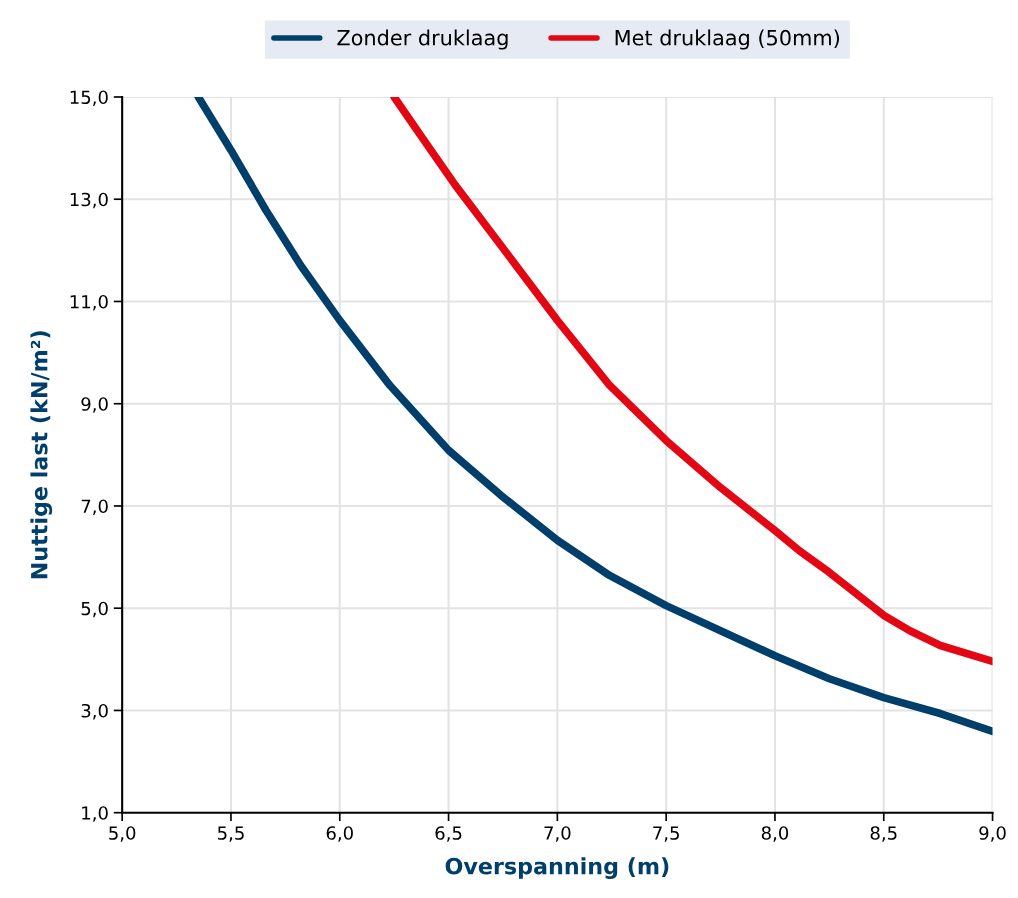 Image resolution: width=1018 pixels, height=898 pixels. What do you see at coordinates (94, 711) in the screenshot?
I see `y-tick-label: 3,0` at bounding box center [94, 711].